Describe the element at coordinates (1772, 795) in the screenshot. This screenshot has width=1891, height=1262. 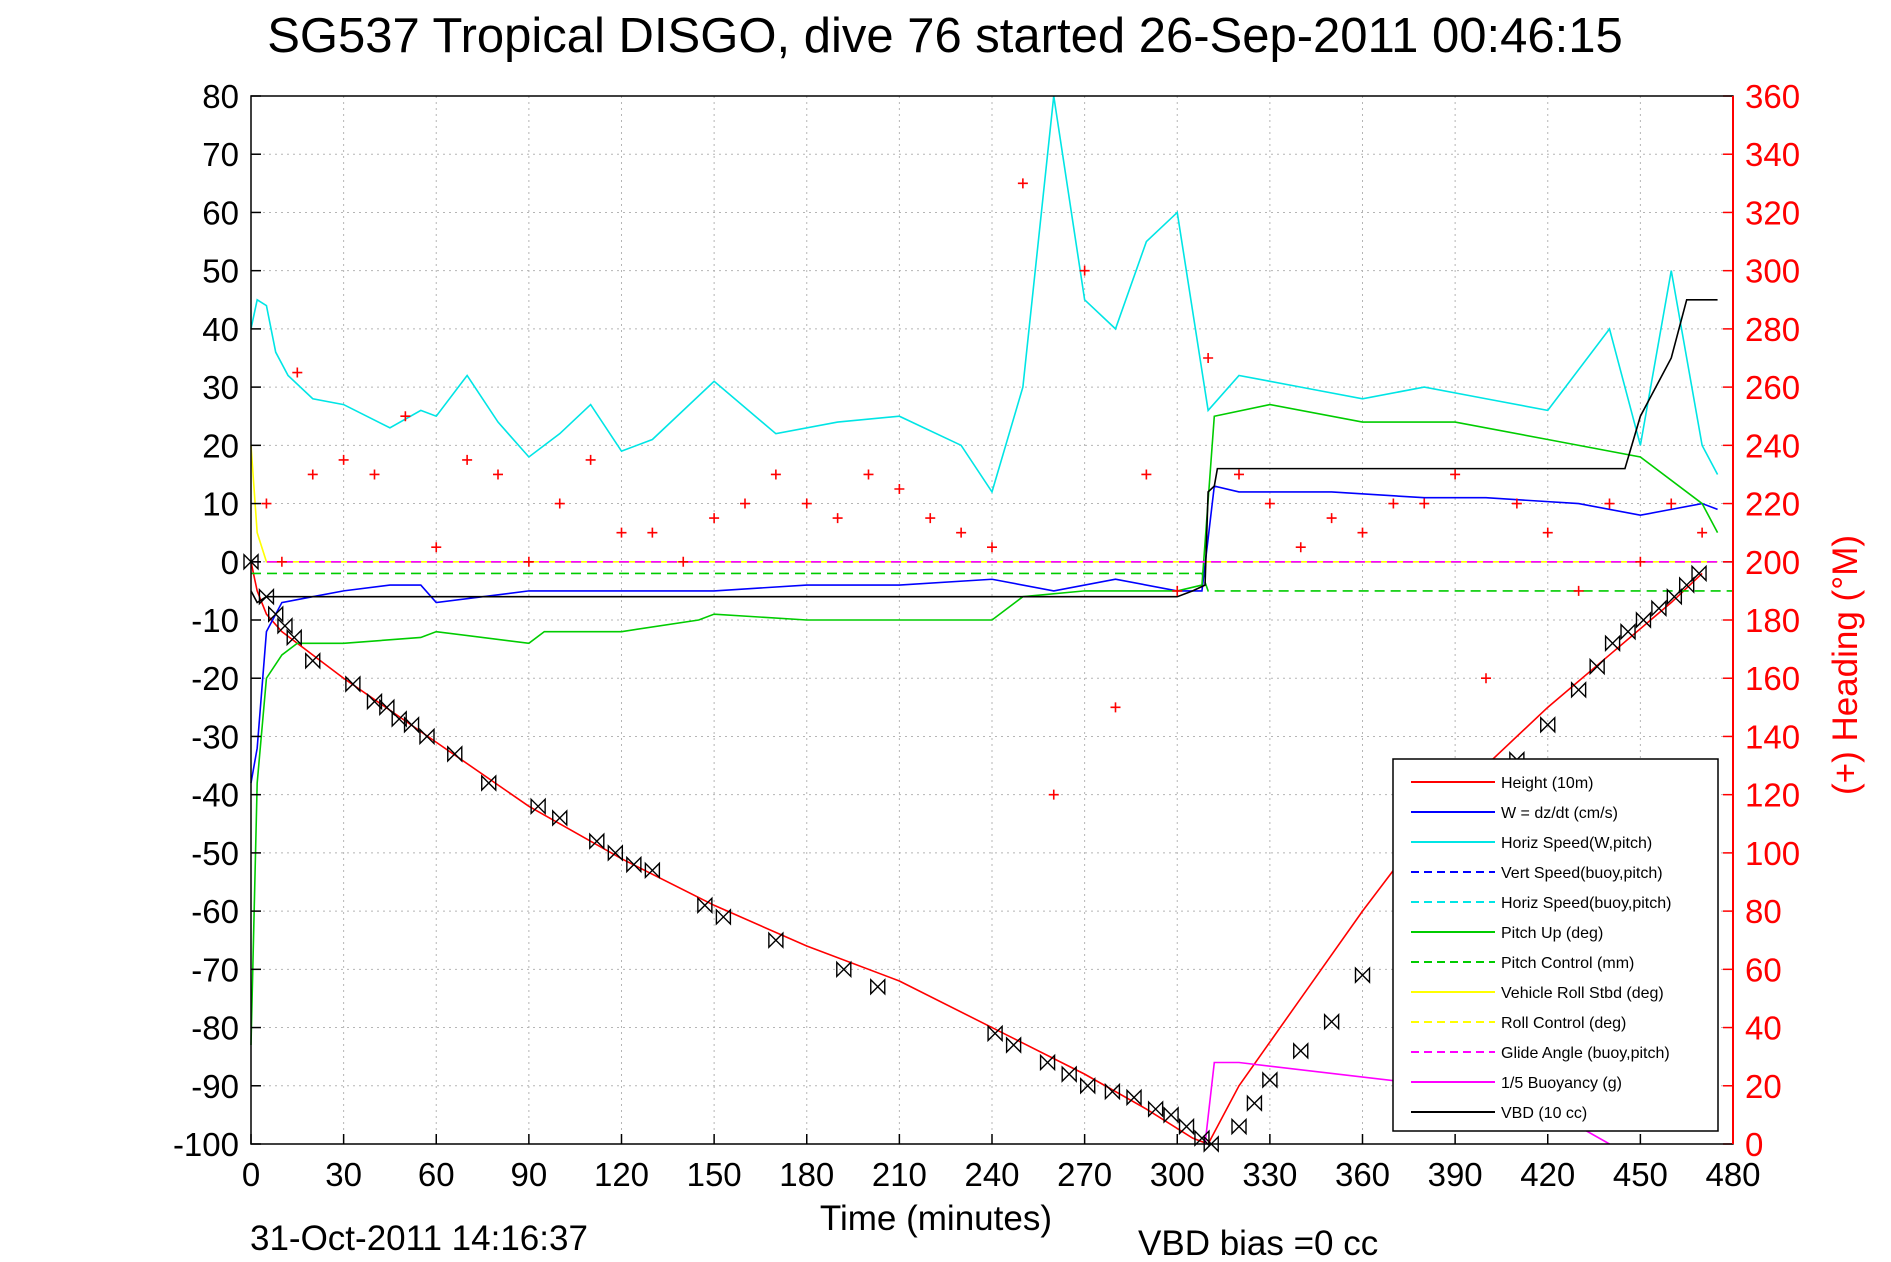
I see `y-right-tick-label: 120` at that location.